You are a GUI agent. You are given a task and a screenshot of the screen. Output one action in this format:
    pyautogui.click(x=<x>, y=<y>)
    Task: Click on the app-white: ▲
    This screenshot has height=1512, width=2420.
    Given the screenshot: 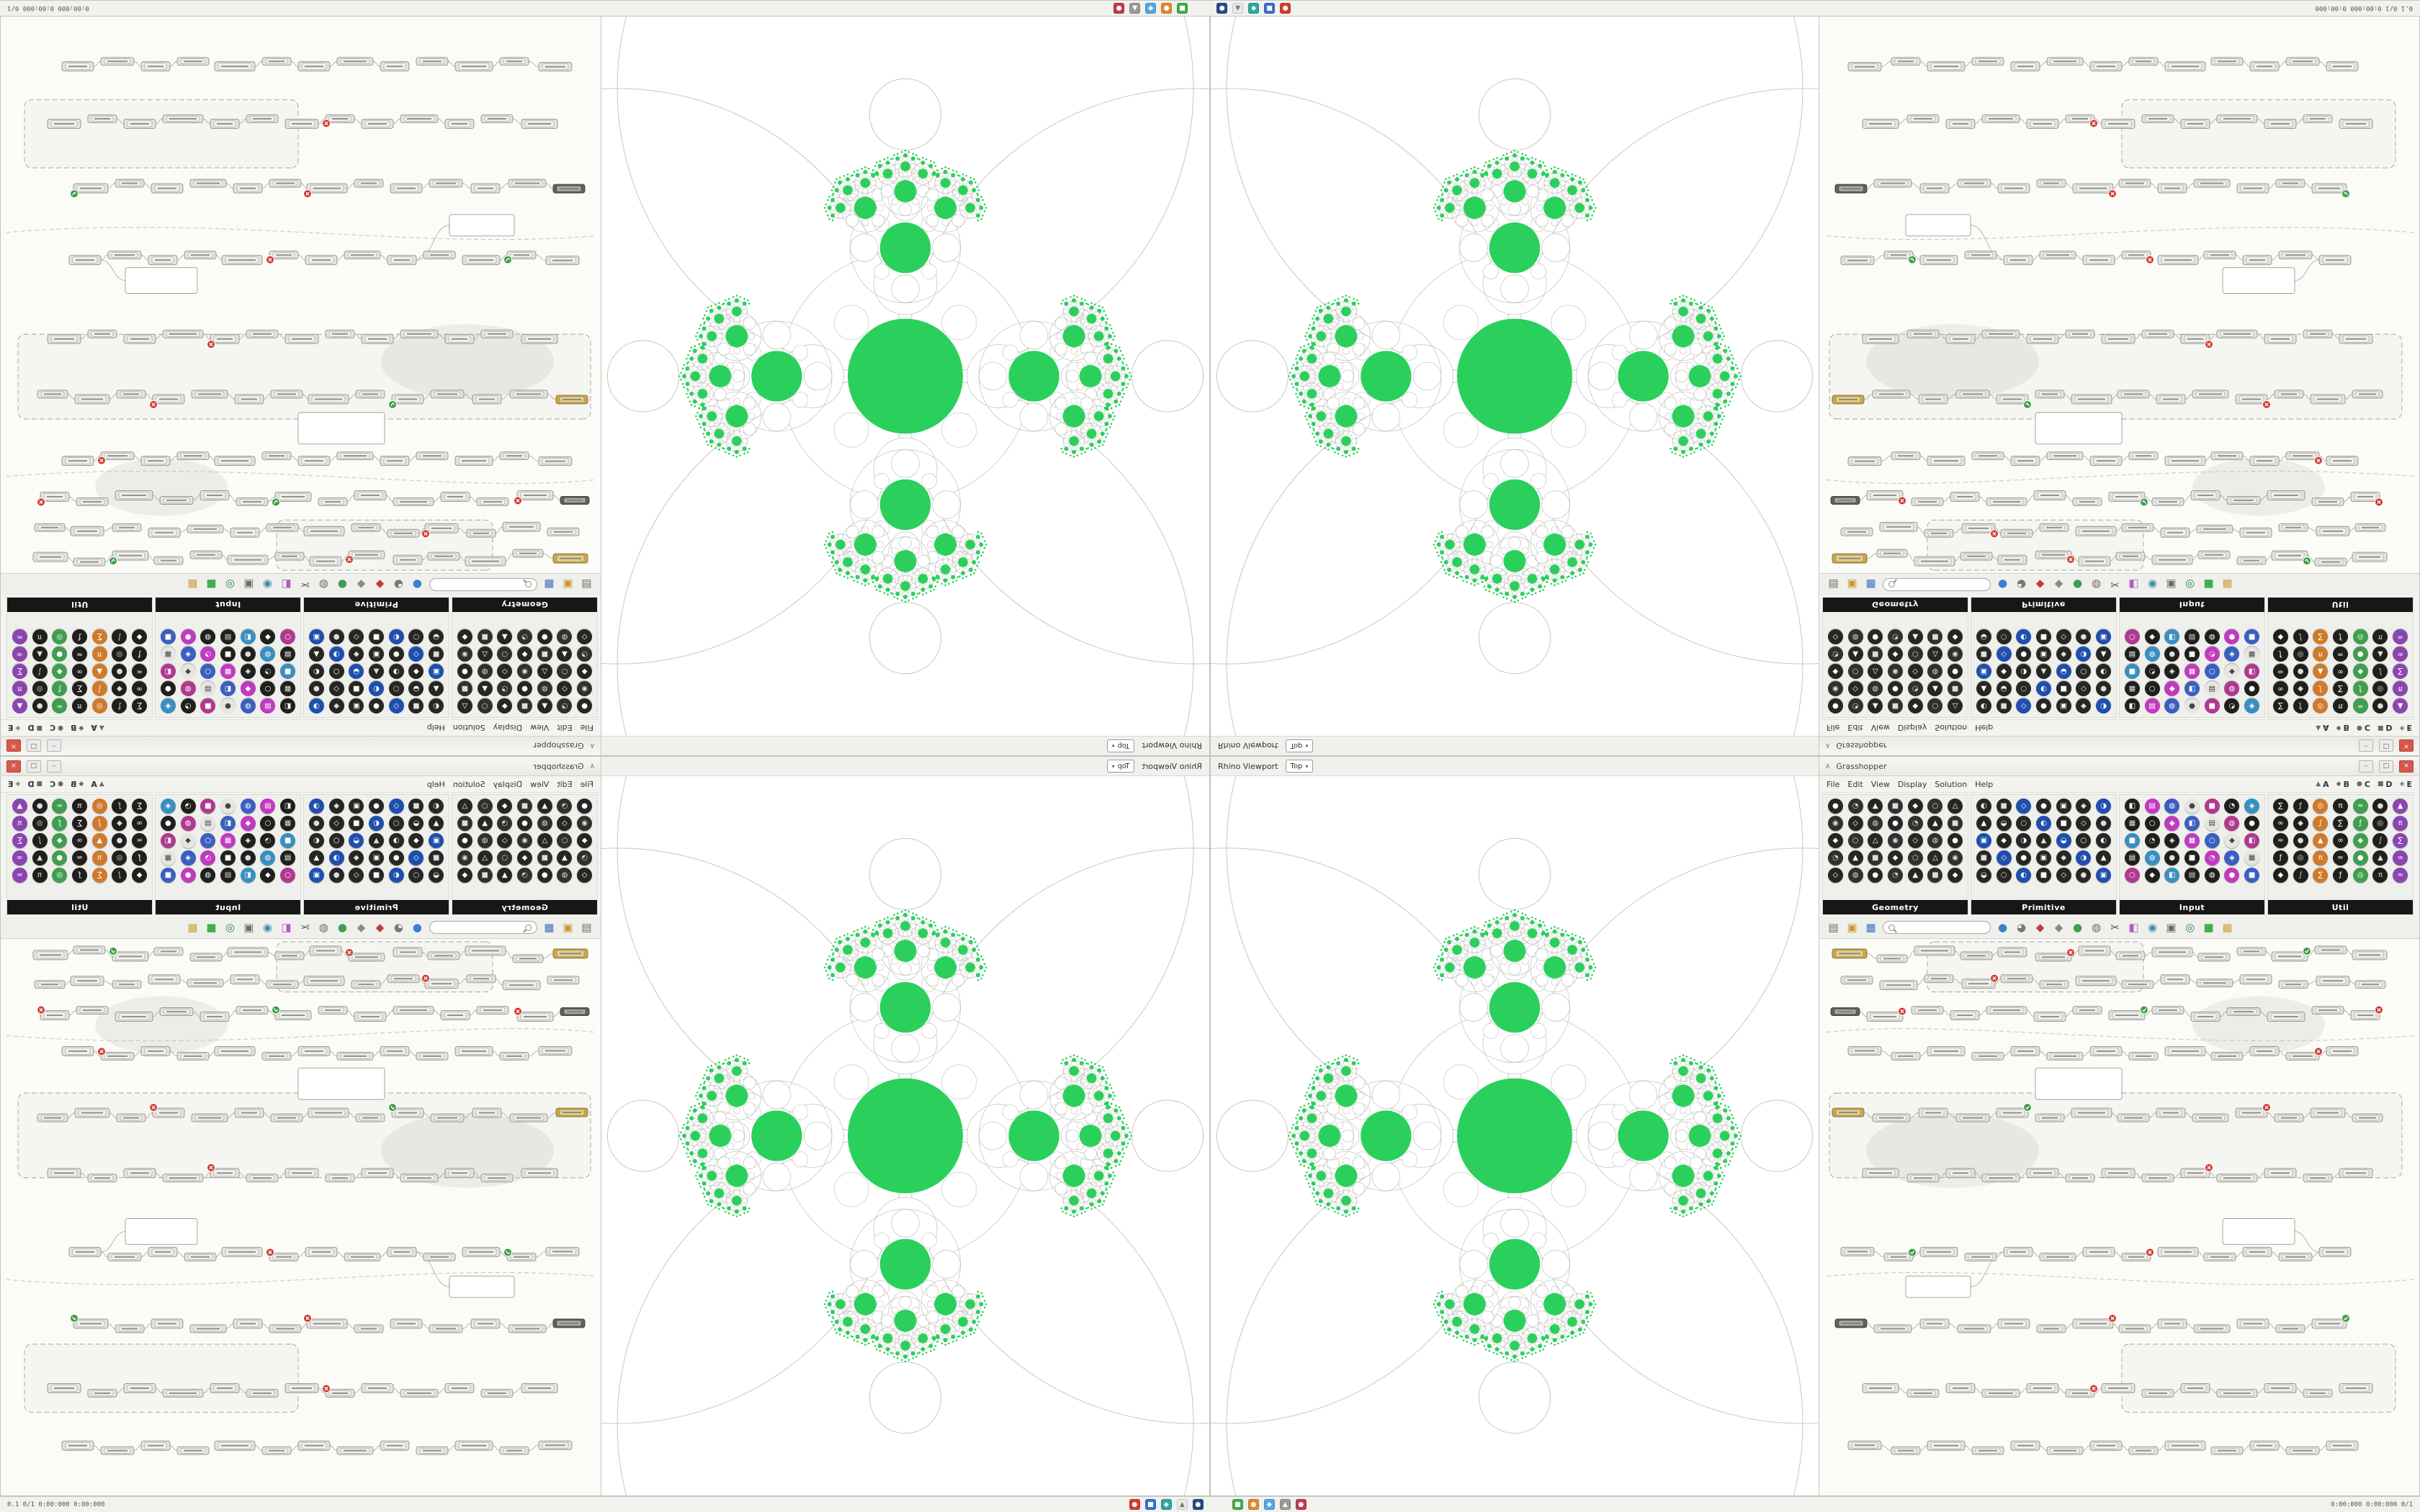 What is the action you would take?
    pyautogui.click(x=1238, y=8)
    